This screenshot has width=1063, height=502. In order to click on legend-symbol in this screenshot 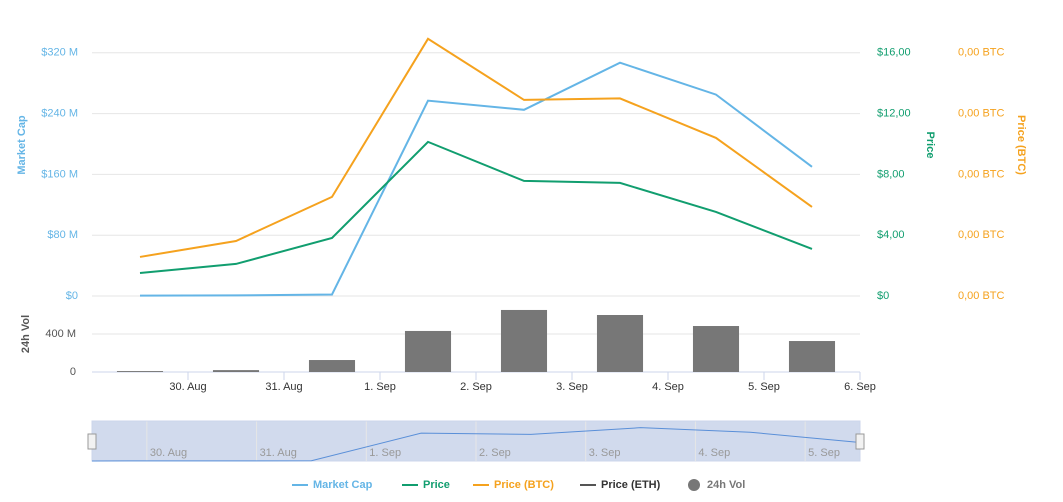, I will do `click(694, 485)`.